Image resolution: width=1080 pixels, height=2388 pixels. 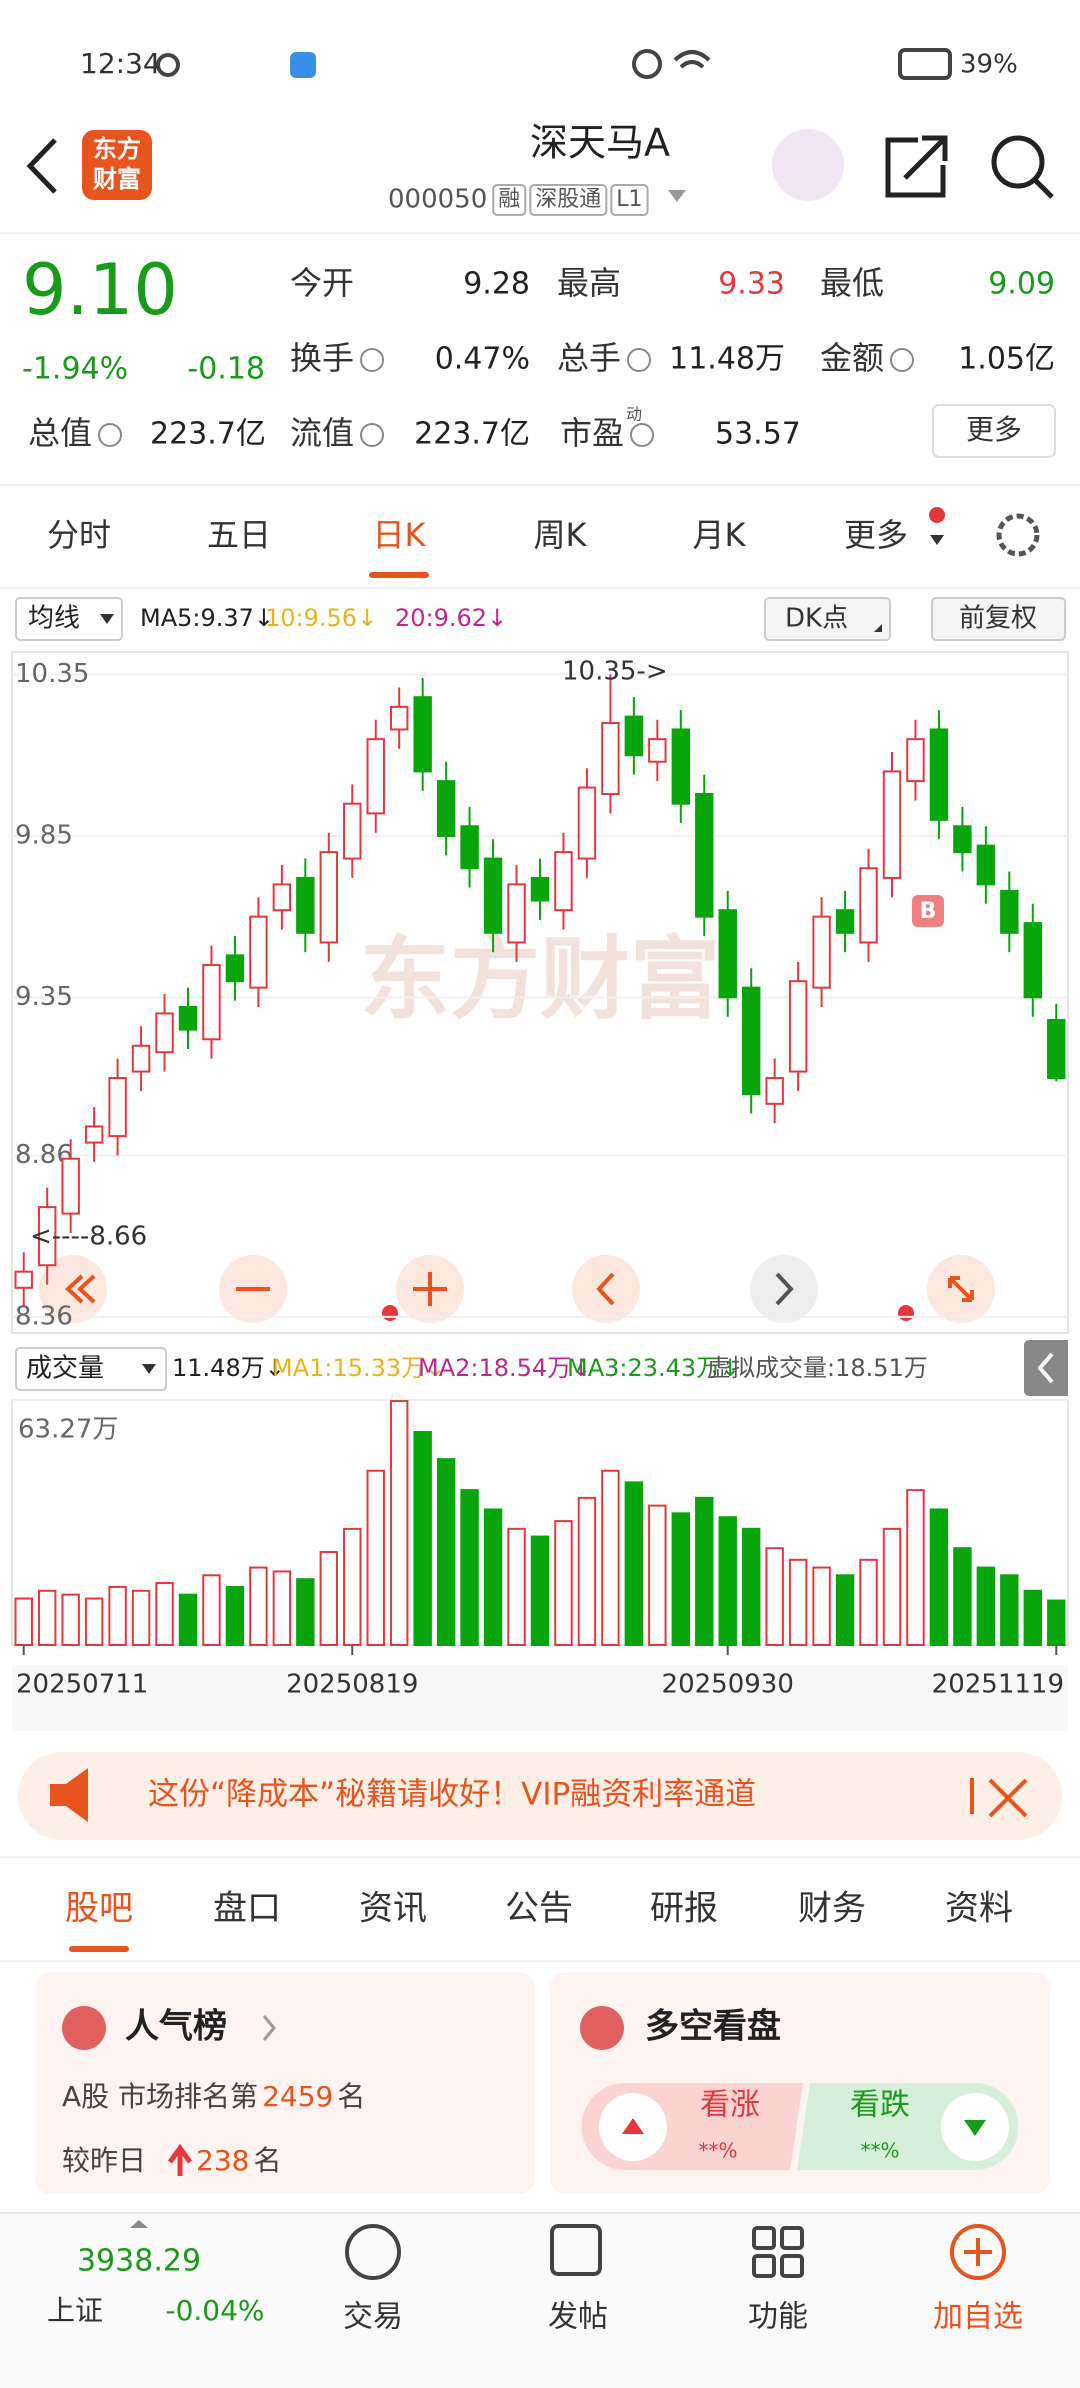 I want to click on content-tab: 财务, so click(x=832, y=1909).